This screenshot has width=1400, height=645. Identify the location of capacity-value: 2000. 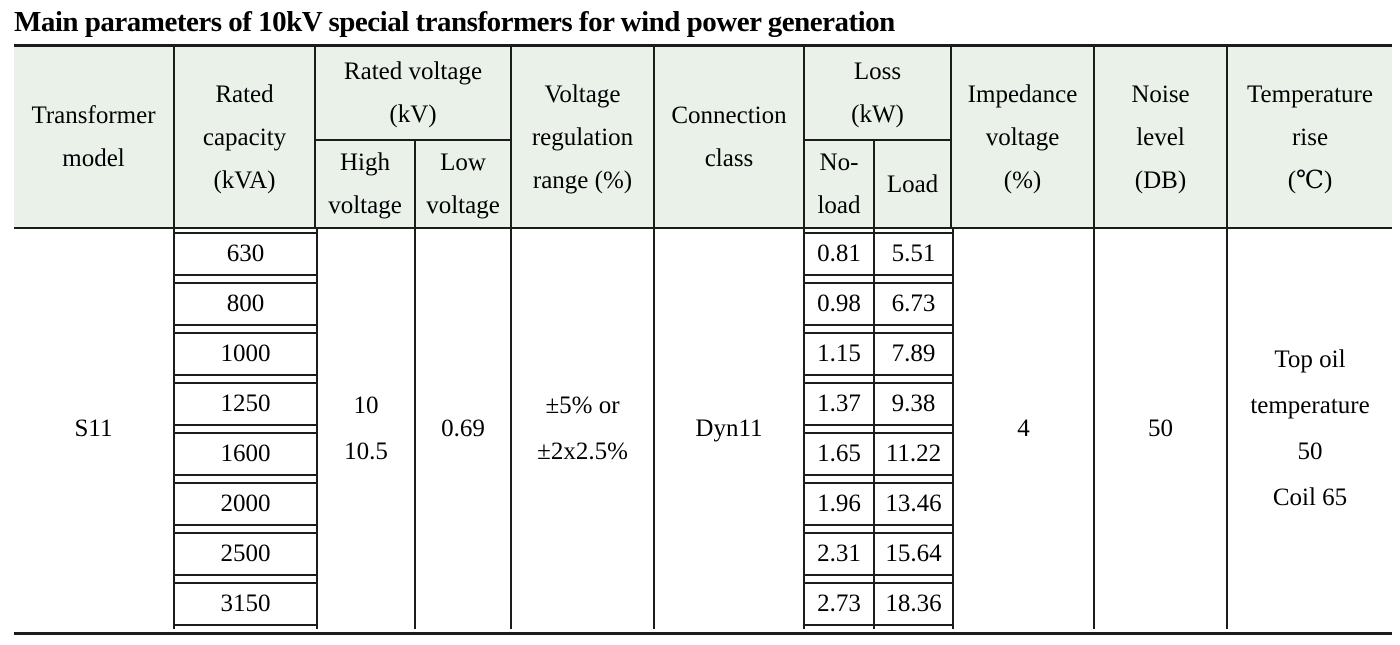
(245, 504).